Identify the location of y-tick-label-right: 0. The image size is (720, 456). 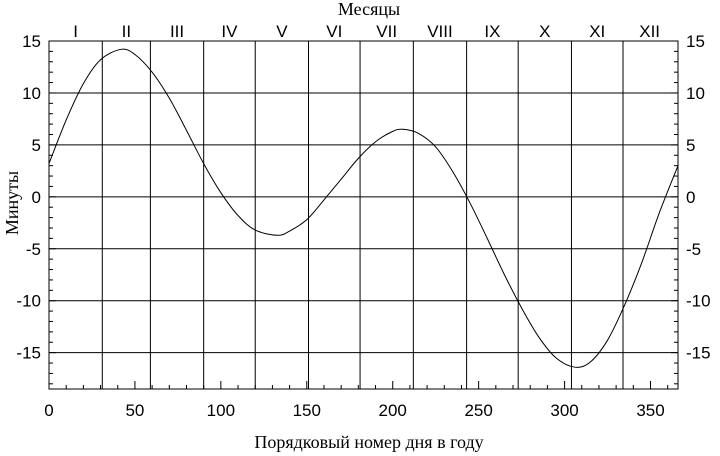
(690, 197).